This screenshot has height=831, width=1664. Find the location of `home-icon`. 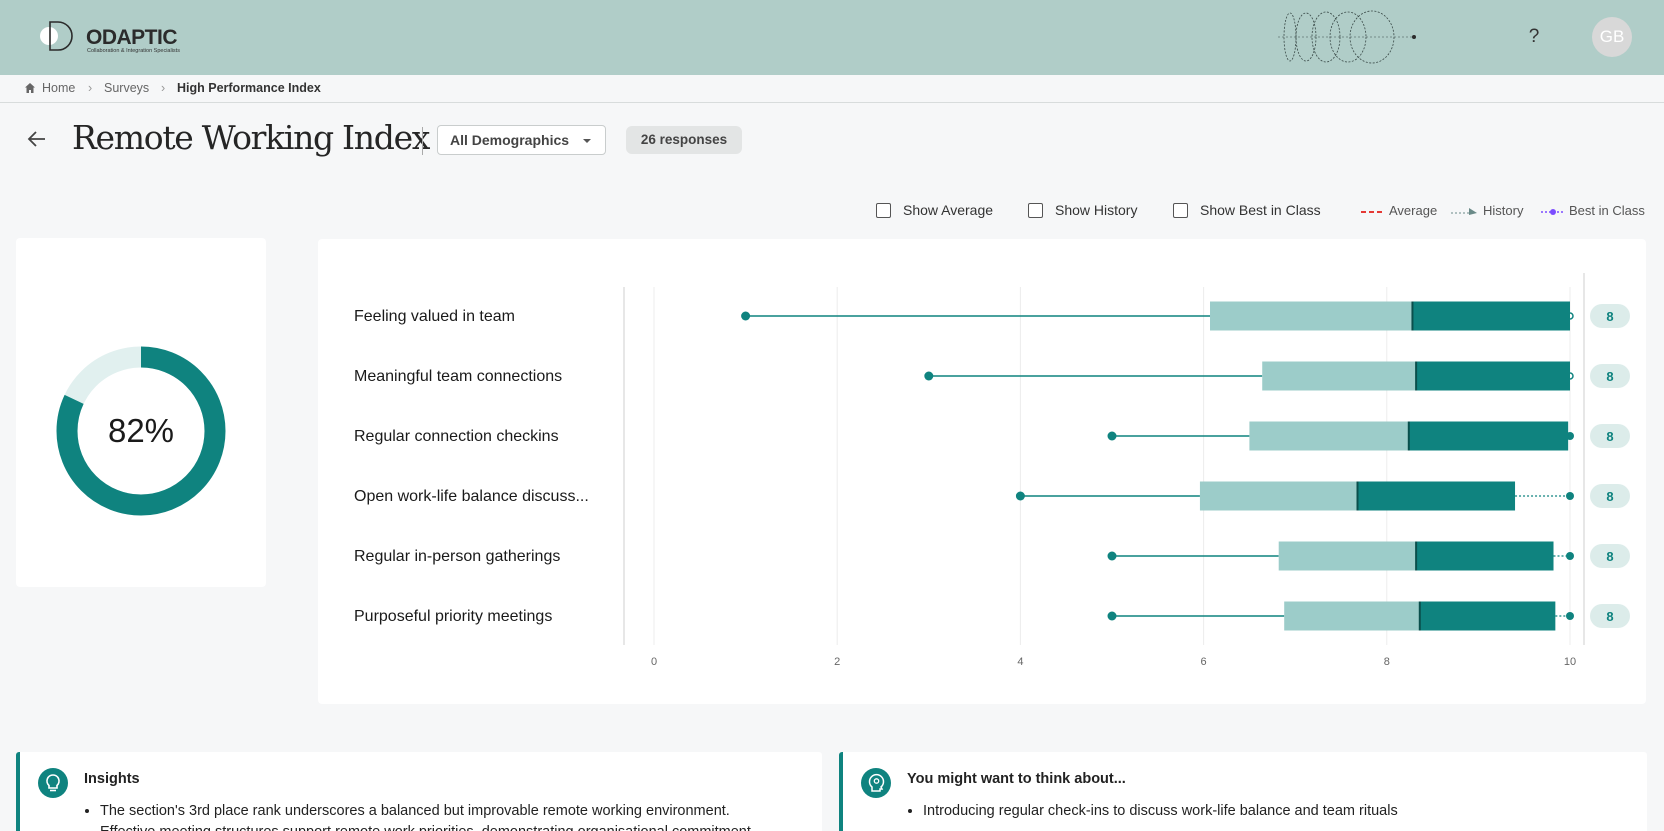

home-icon is located at coordinates (30, 88).